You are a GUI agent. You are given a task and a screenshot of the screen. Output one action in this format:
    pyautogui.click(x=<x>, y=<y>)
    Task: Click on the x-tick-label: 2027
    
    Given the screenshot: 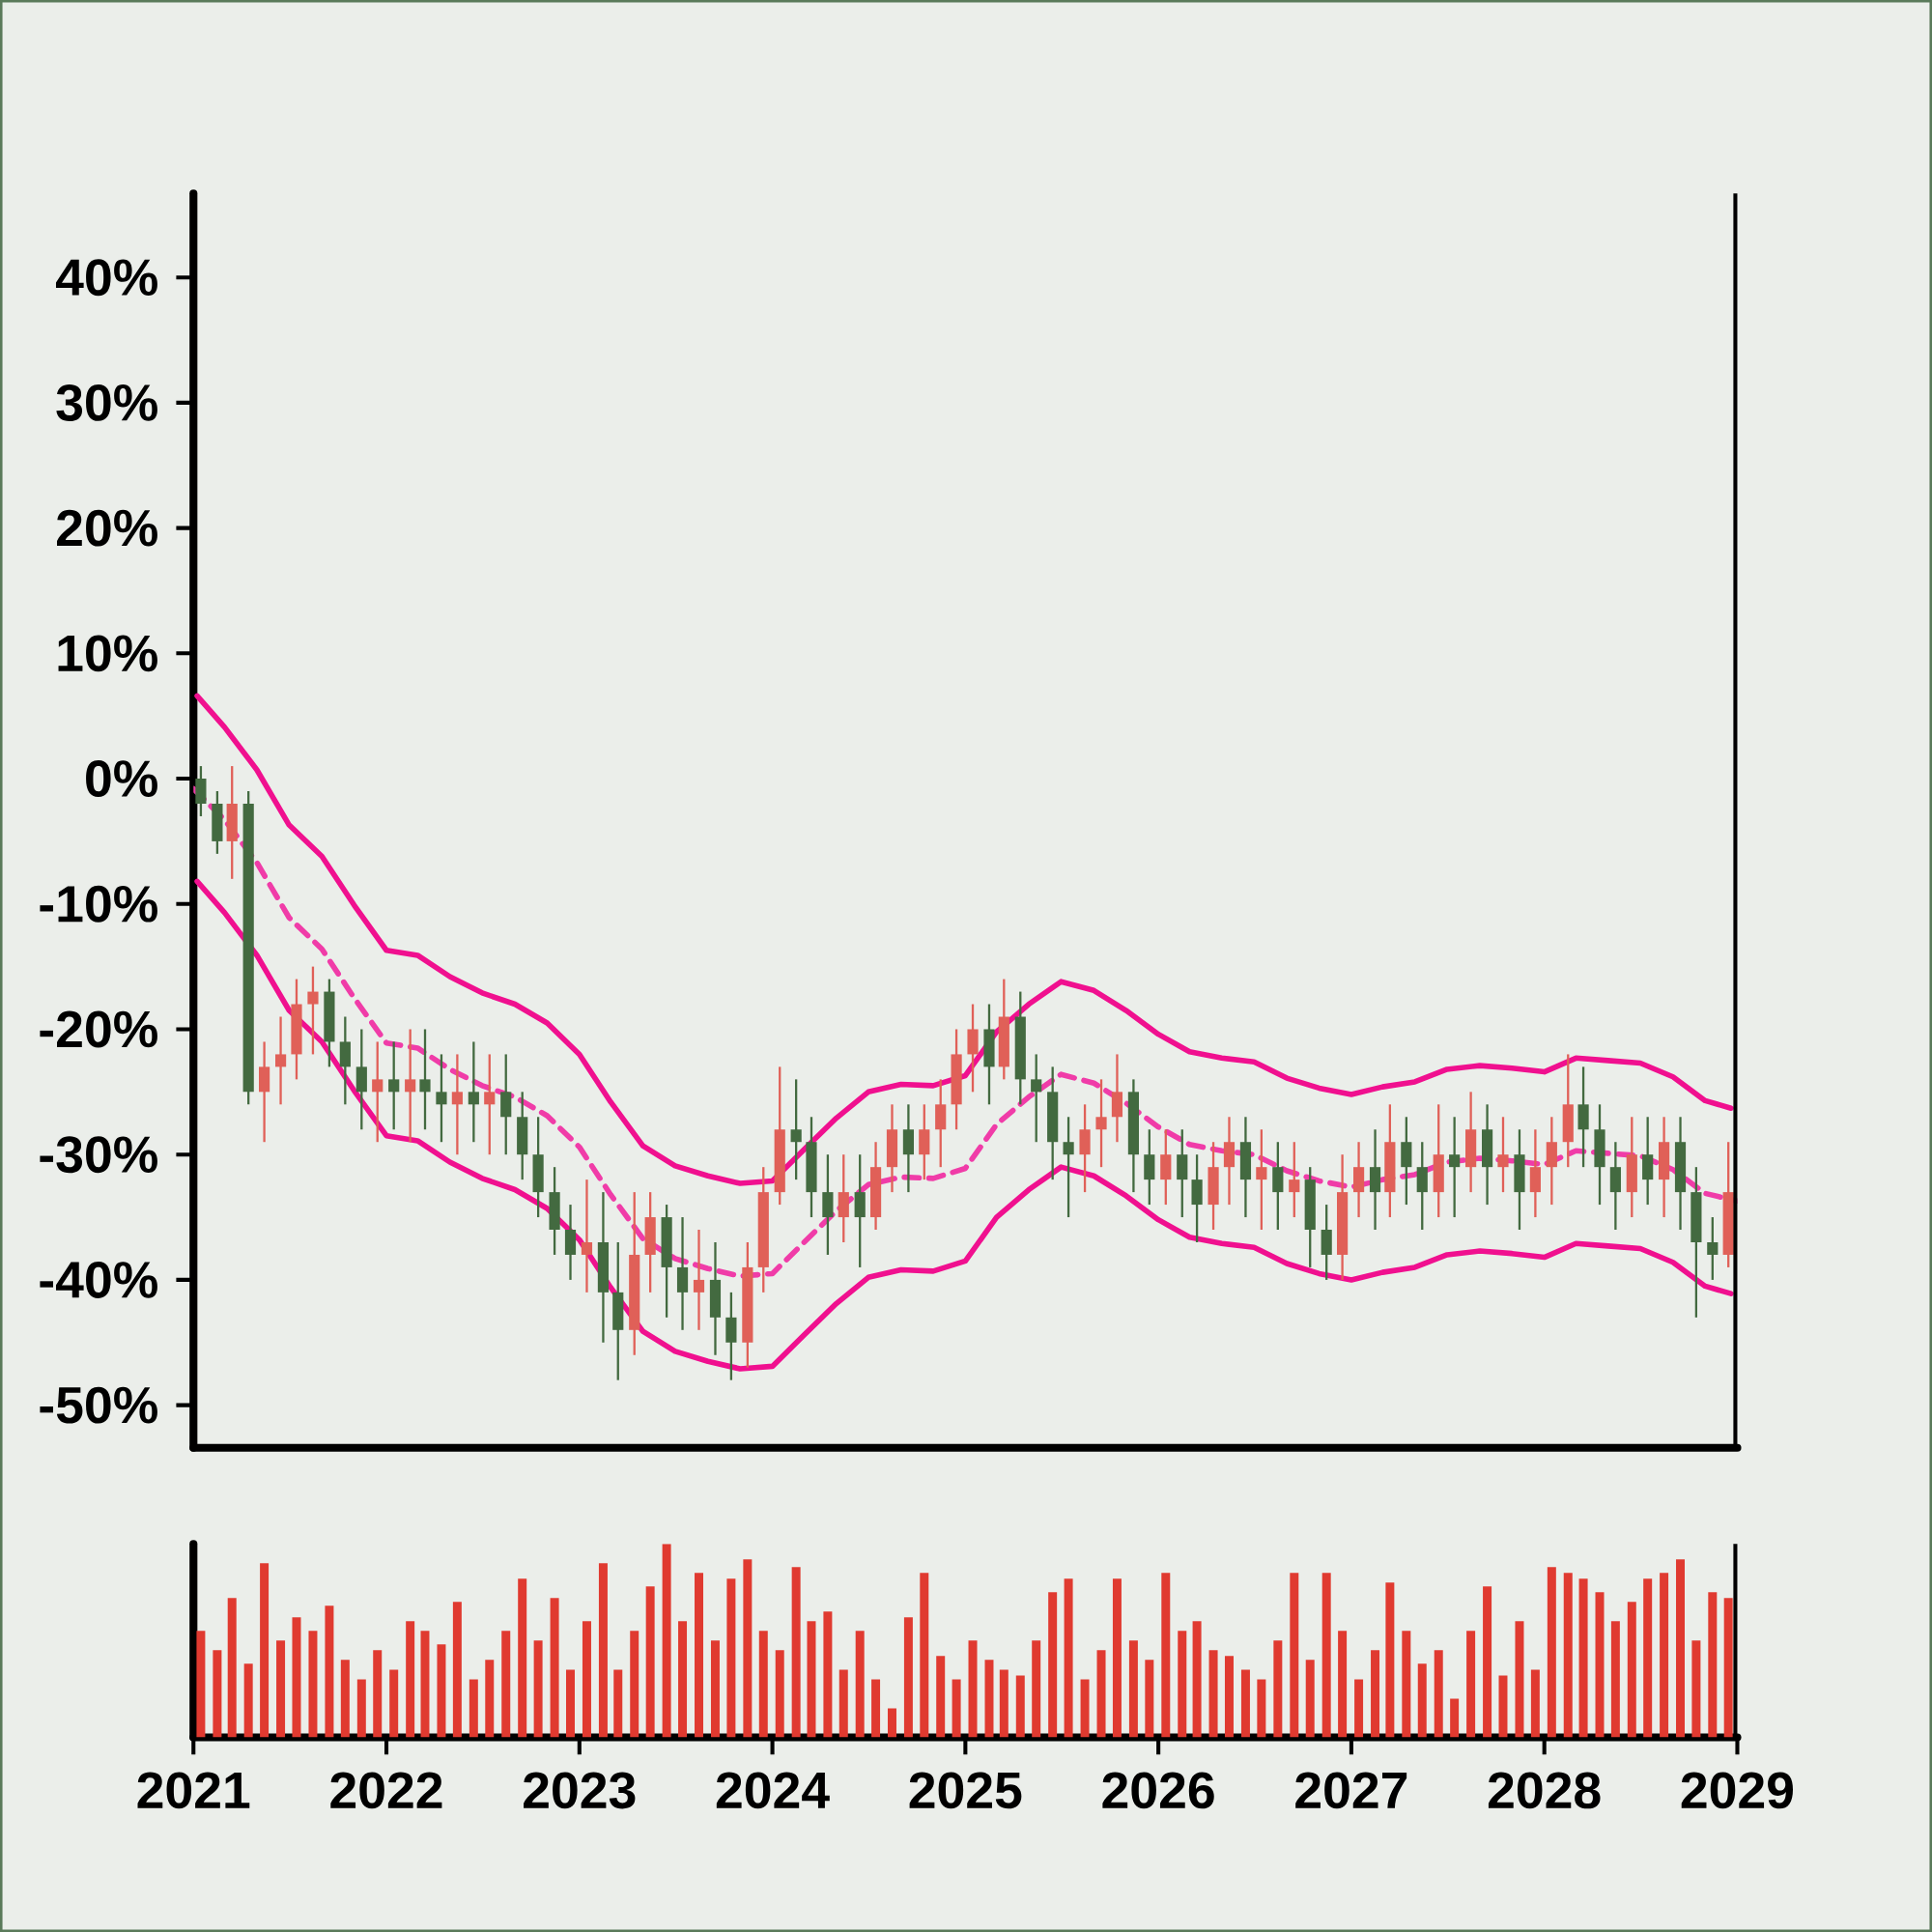 What is the action you would take?
    pyautogui.click(x=1351, y=1790)
    